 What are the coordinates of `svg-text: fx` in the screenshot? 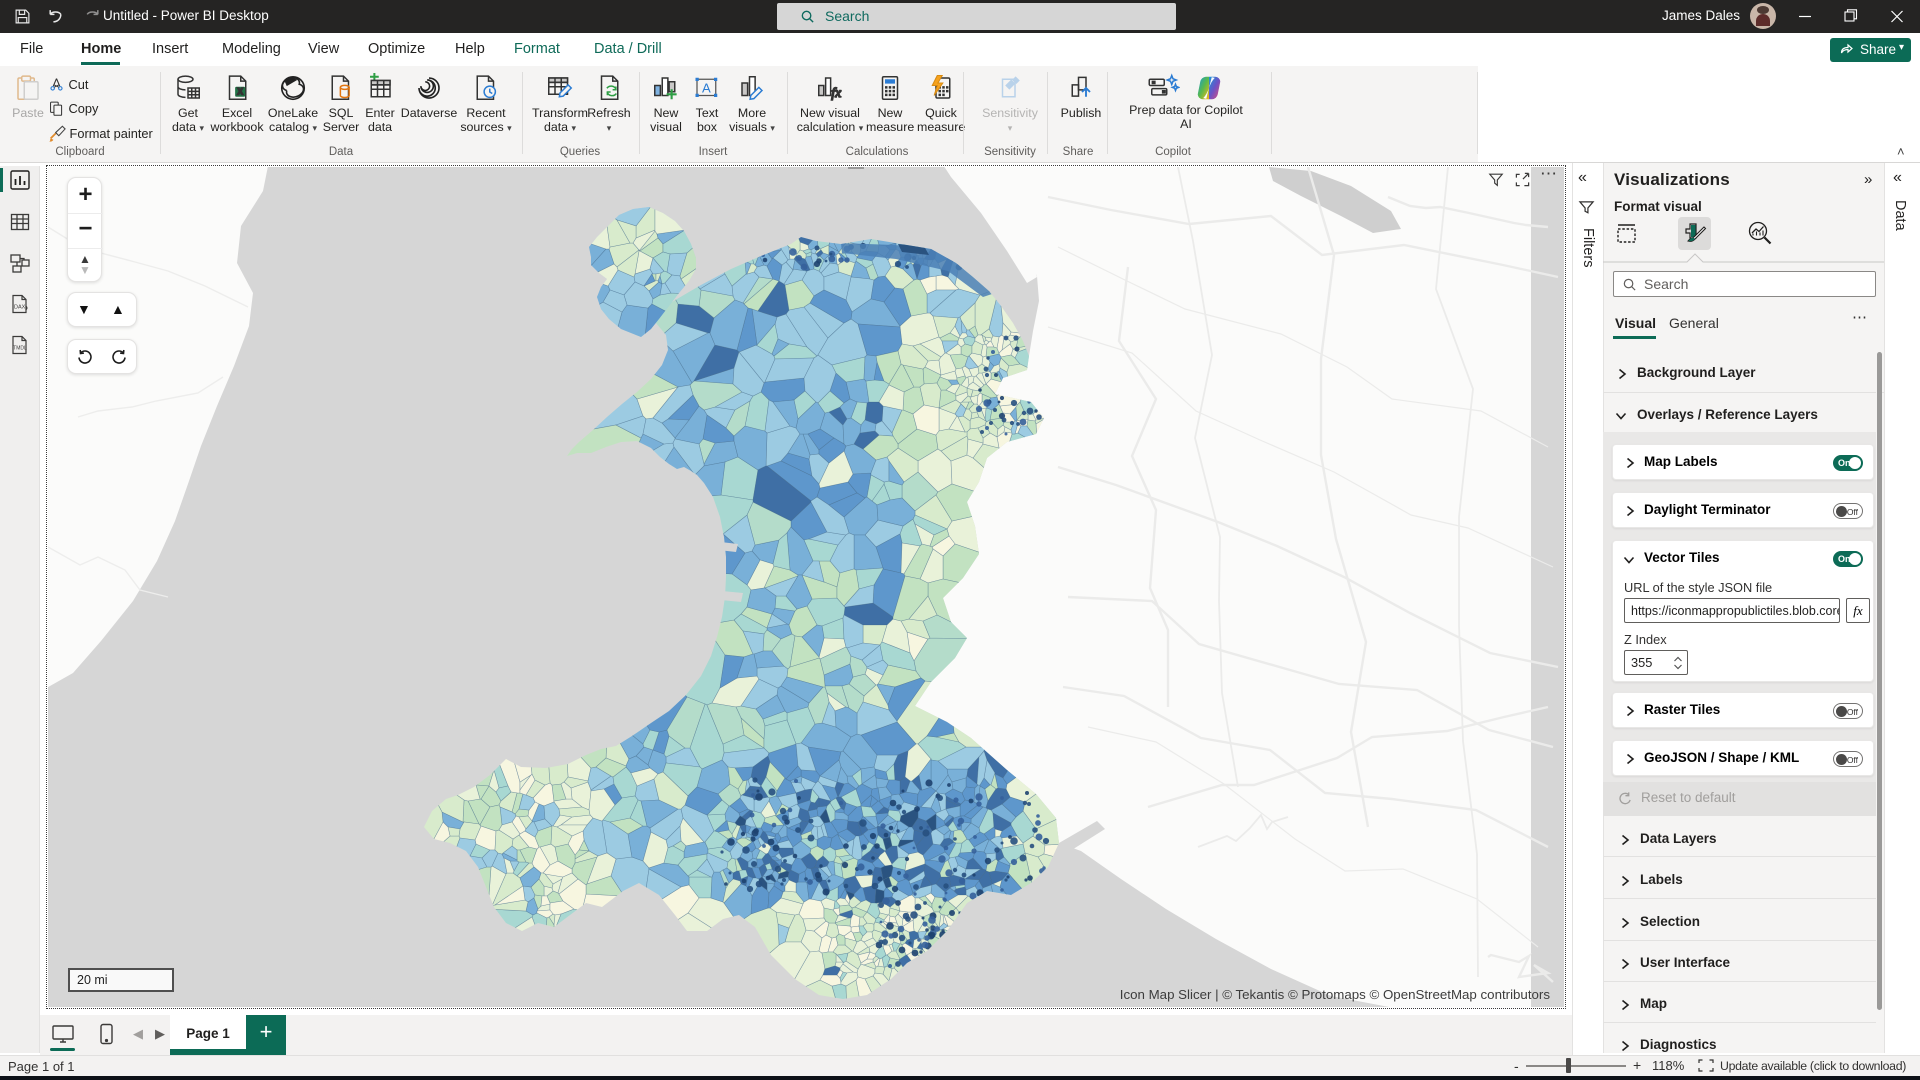 It's located at (836, 92).